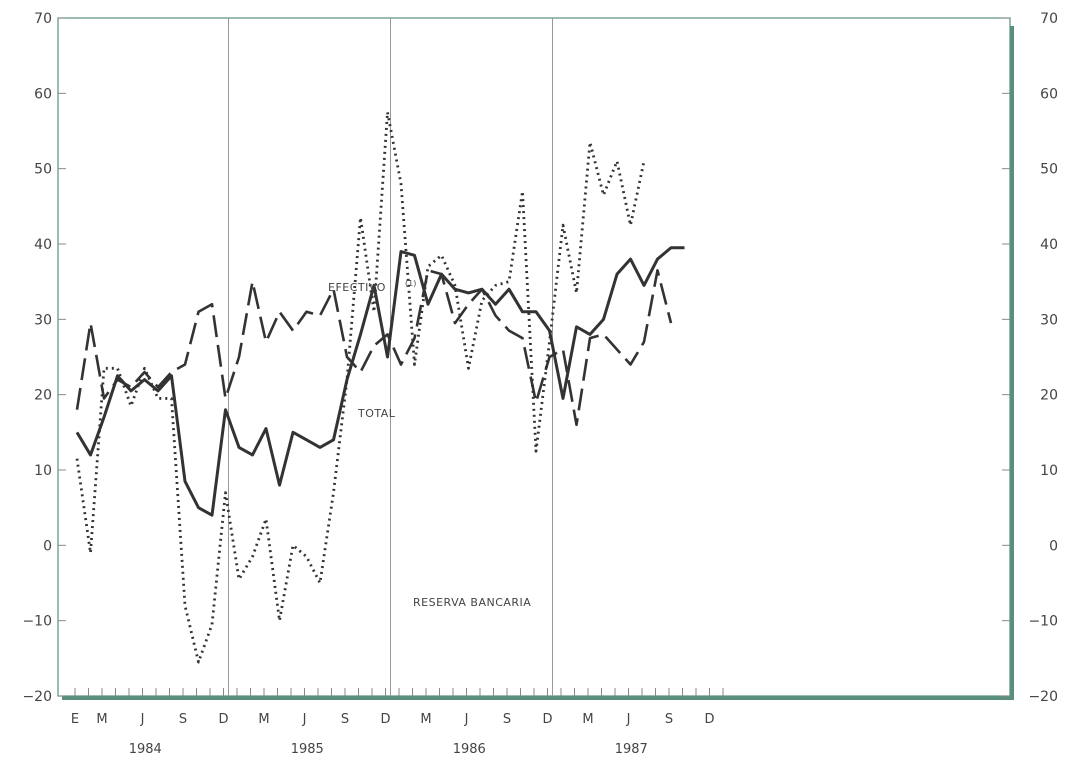 This screenshot has width=1067, height=763. I want to click on y-tick-label-left: 10, so click(43, 471).